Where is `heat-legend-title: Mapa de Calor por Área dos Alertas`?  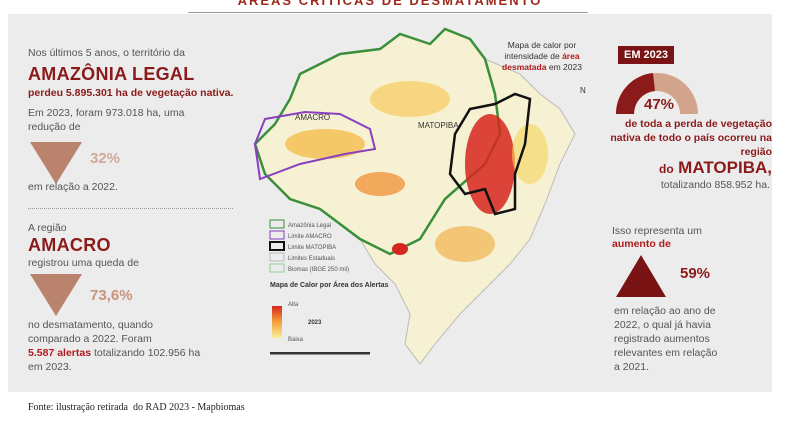
heat-legend-title: Mapa de Calor por Área dos Alertas is located at coordinates (329, 284).